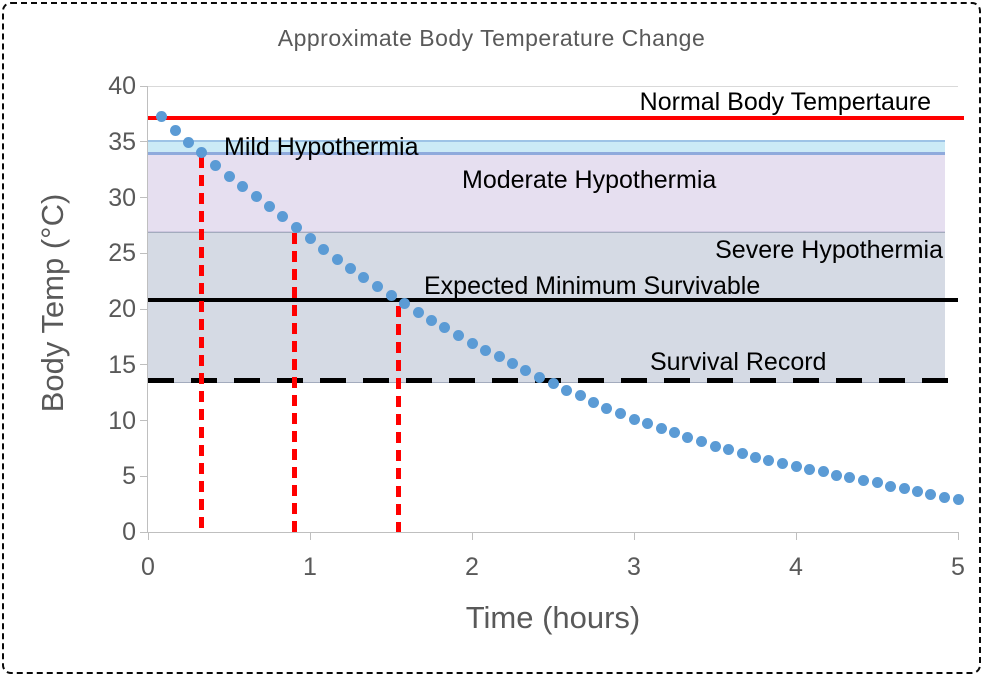 The height and width of the screenshot is (676, 983). Describe the element at coordinates (553, 532) in the screenshot. I see `x-axis-line` at that location.